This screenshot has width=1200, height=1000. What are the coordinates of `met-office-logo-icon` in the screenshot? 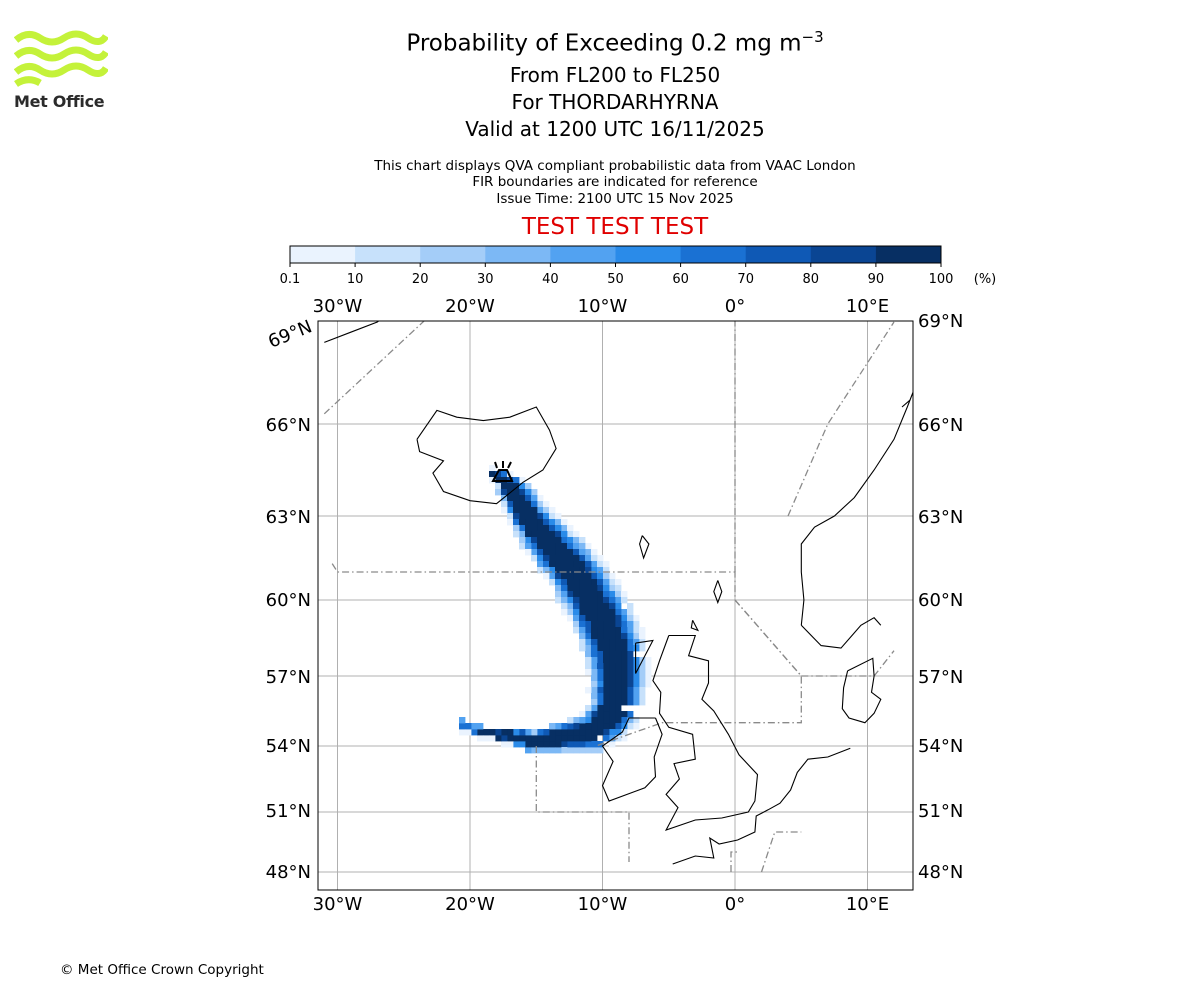 It's located at (61, 59).